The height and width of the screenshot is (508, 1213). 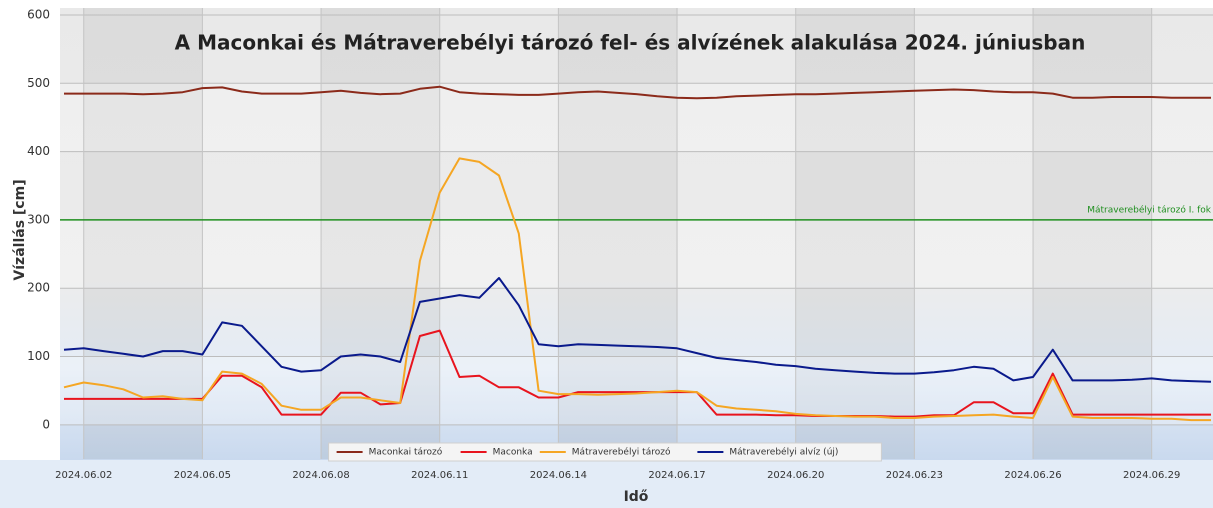 I want to click on x-tick-label: 2024.06.20, so click(x=795, y=475).